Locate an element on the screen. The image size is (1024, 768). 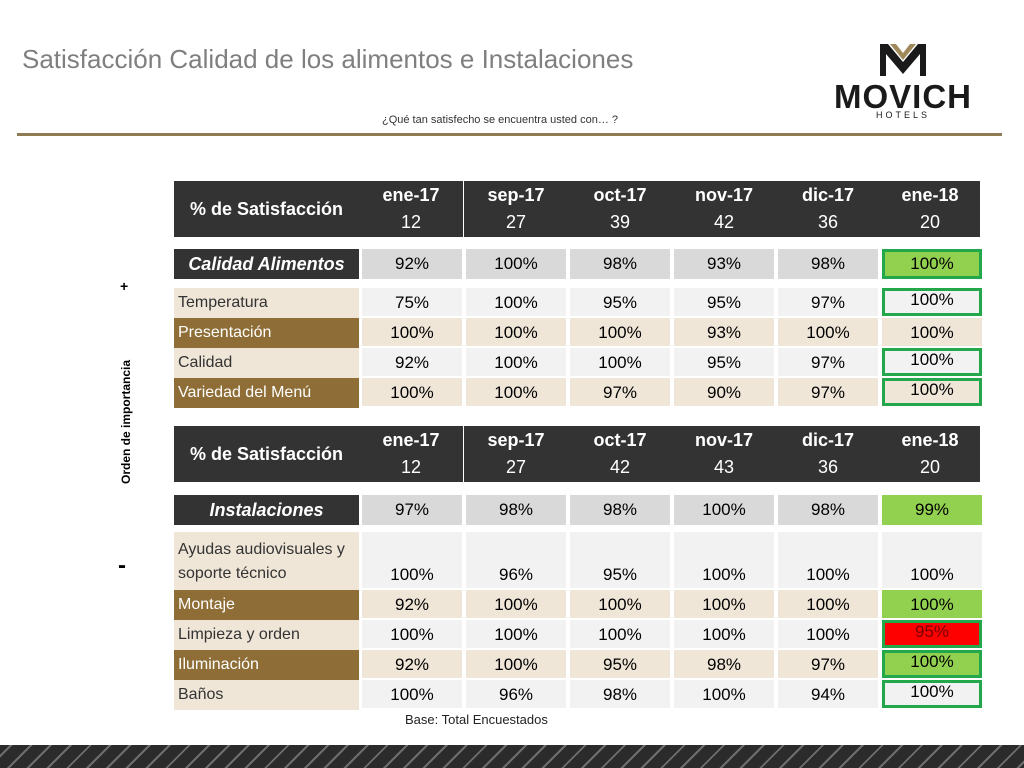
row-label: Variedad del Menú is located at coordinates (266, 393).